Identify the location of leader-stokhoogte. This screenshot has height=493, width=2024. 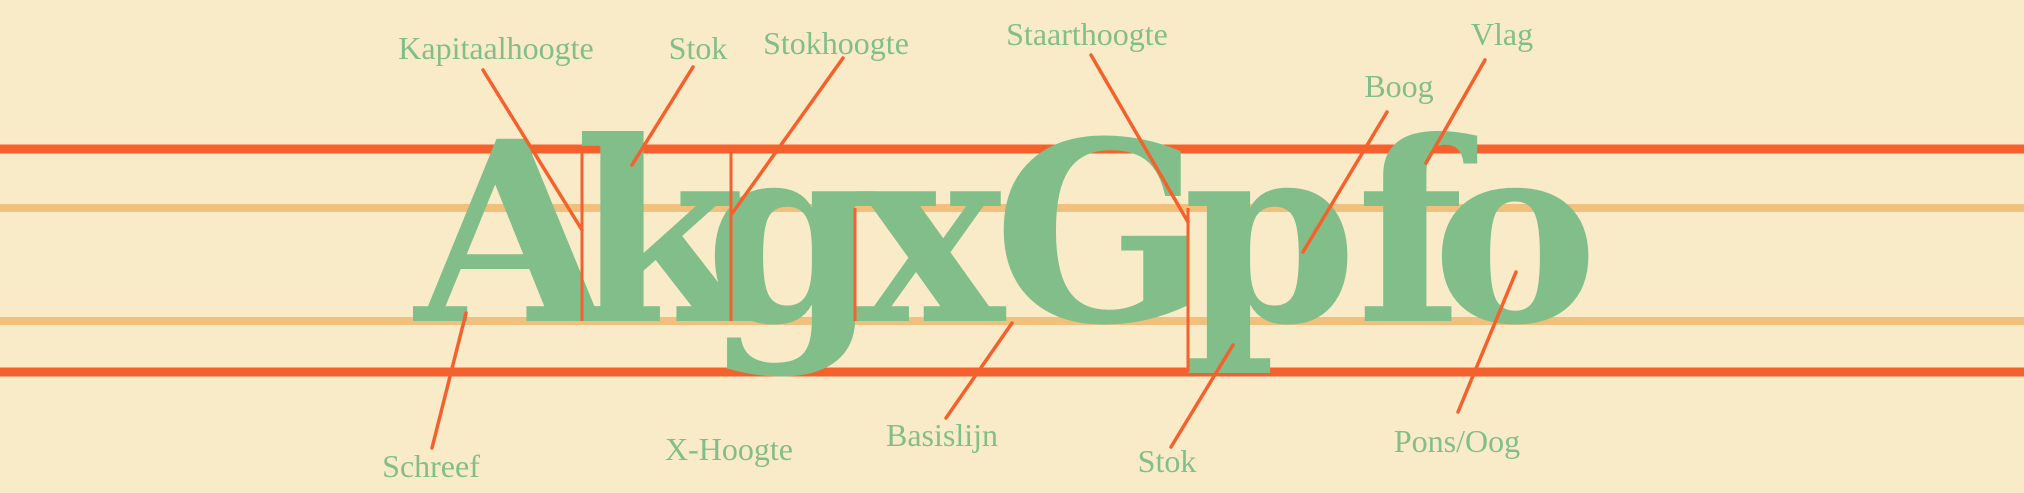
(787, 136).